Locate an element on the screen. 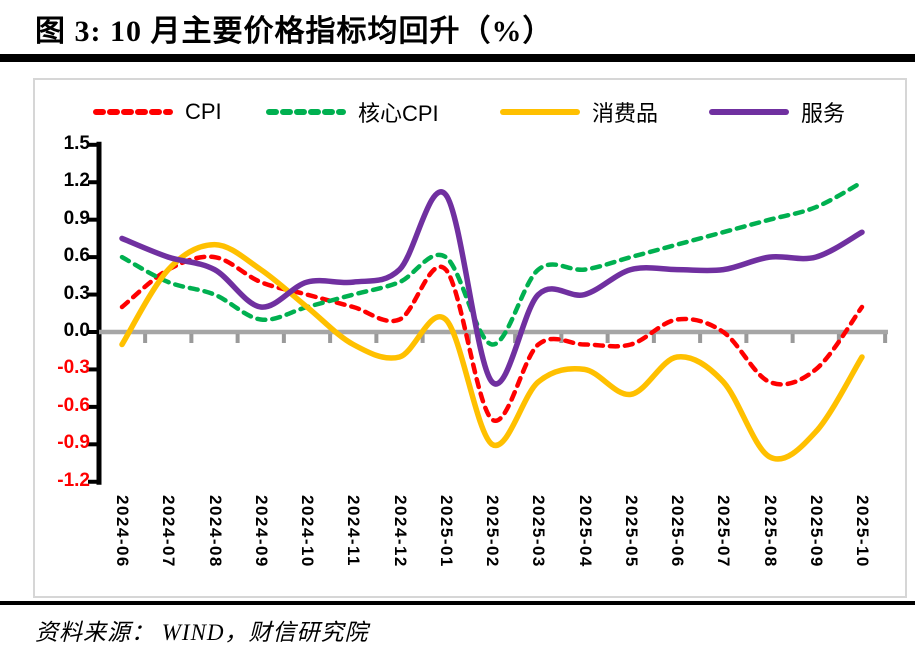  y-axis-tick-label: 1.5 is located at coordinates (76, 143).